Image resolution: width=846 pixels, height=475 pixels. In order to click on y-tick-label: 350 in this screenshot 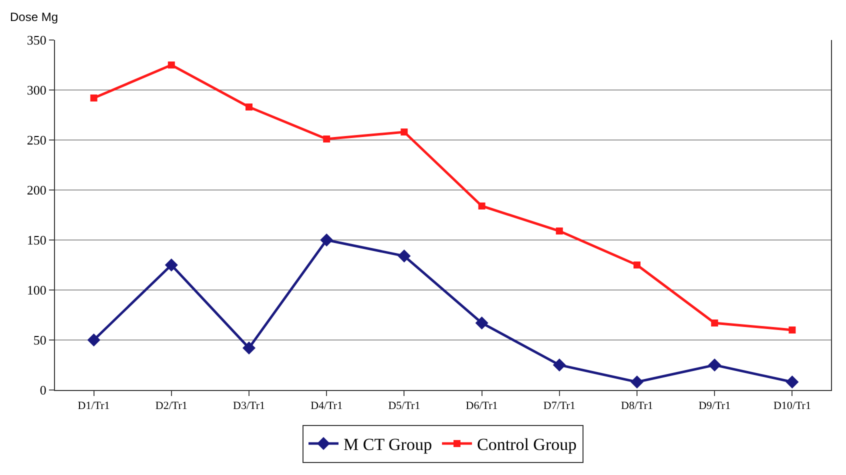, I will do `click(36, 40)`.